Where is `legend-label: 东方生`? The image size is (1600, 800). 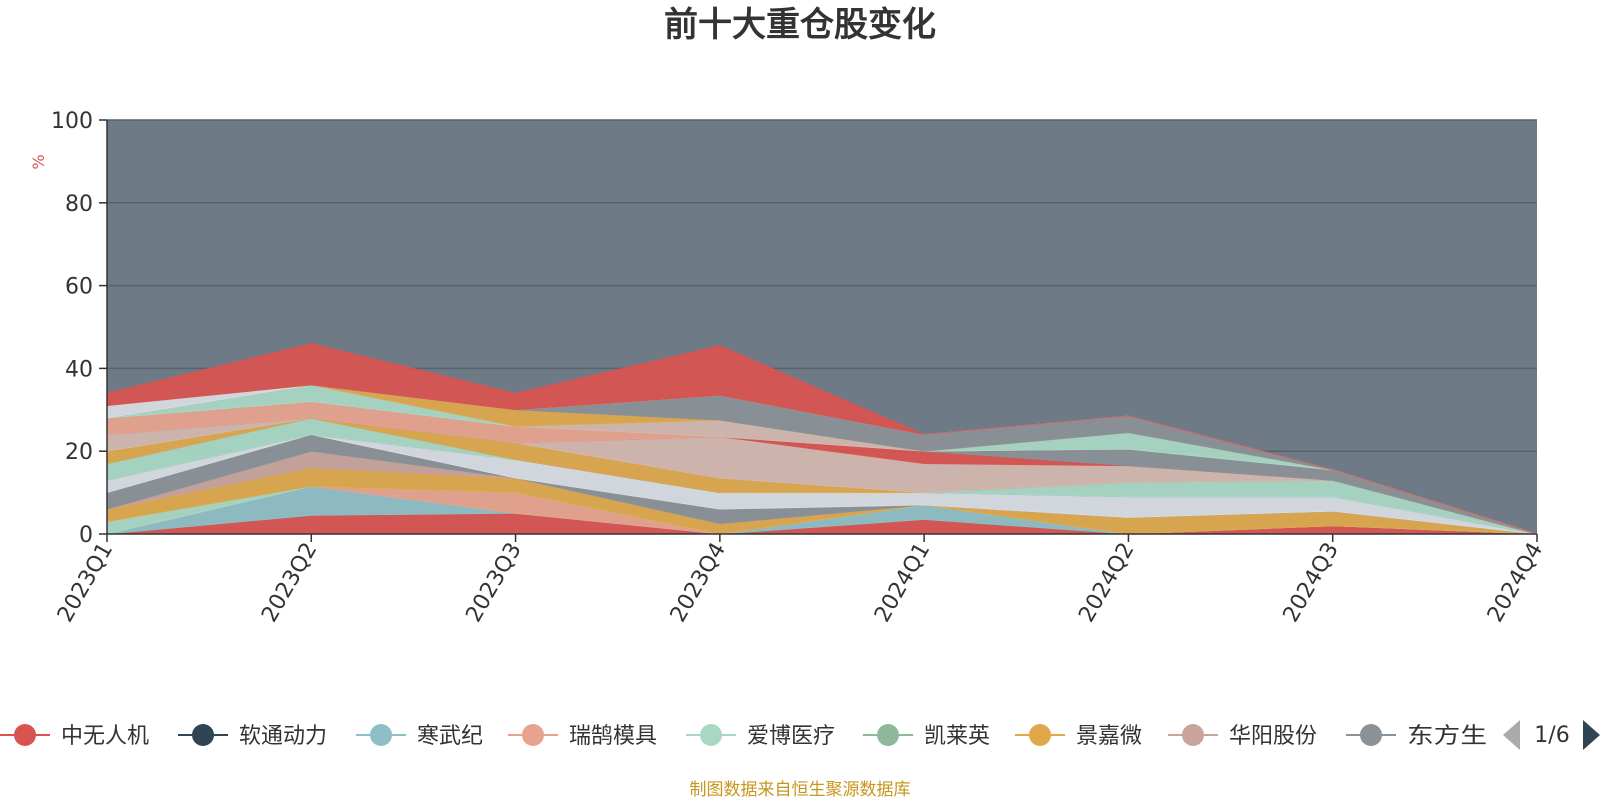
legend-label: 东方生 is located at coordinates (1447, 736).